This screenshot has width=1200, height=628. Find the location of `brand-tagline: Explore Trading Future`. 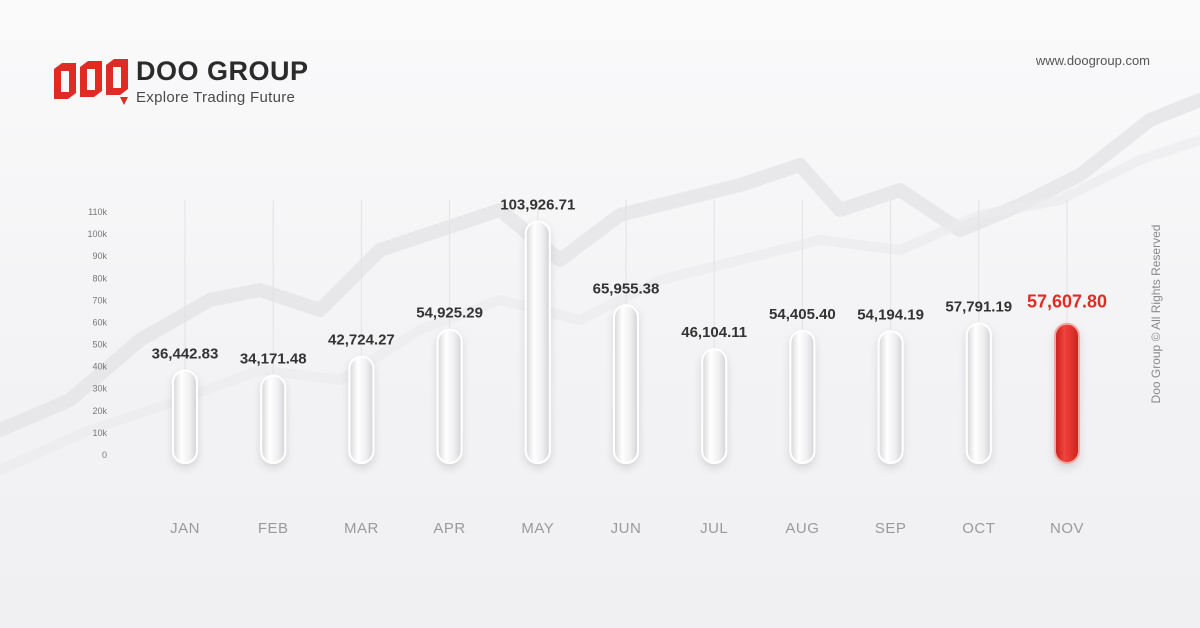

brand-tagline: Explore Trading Future is located at coordinates (216, 97).